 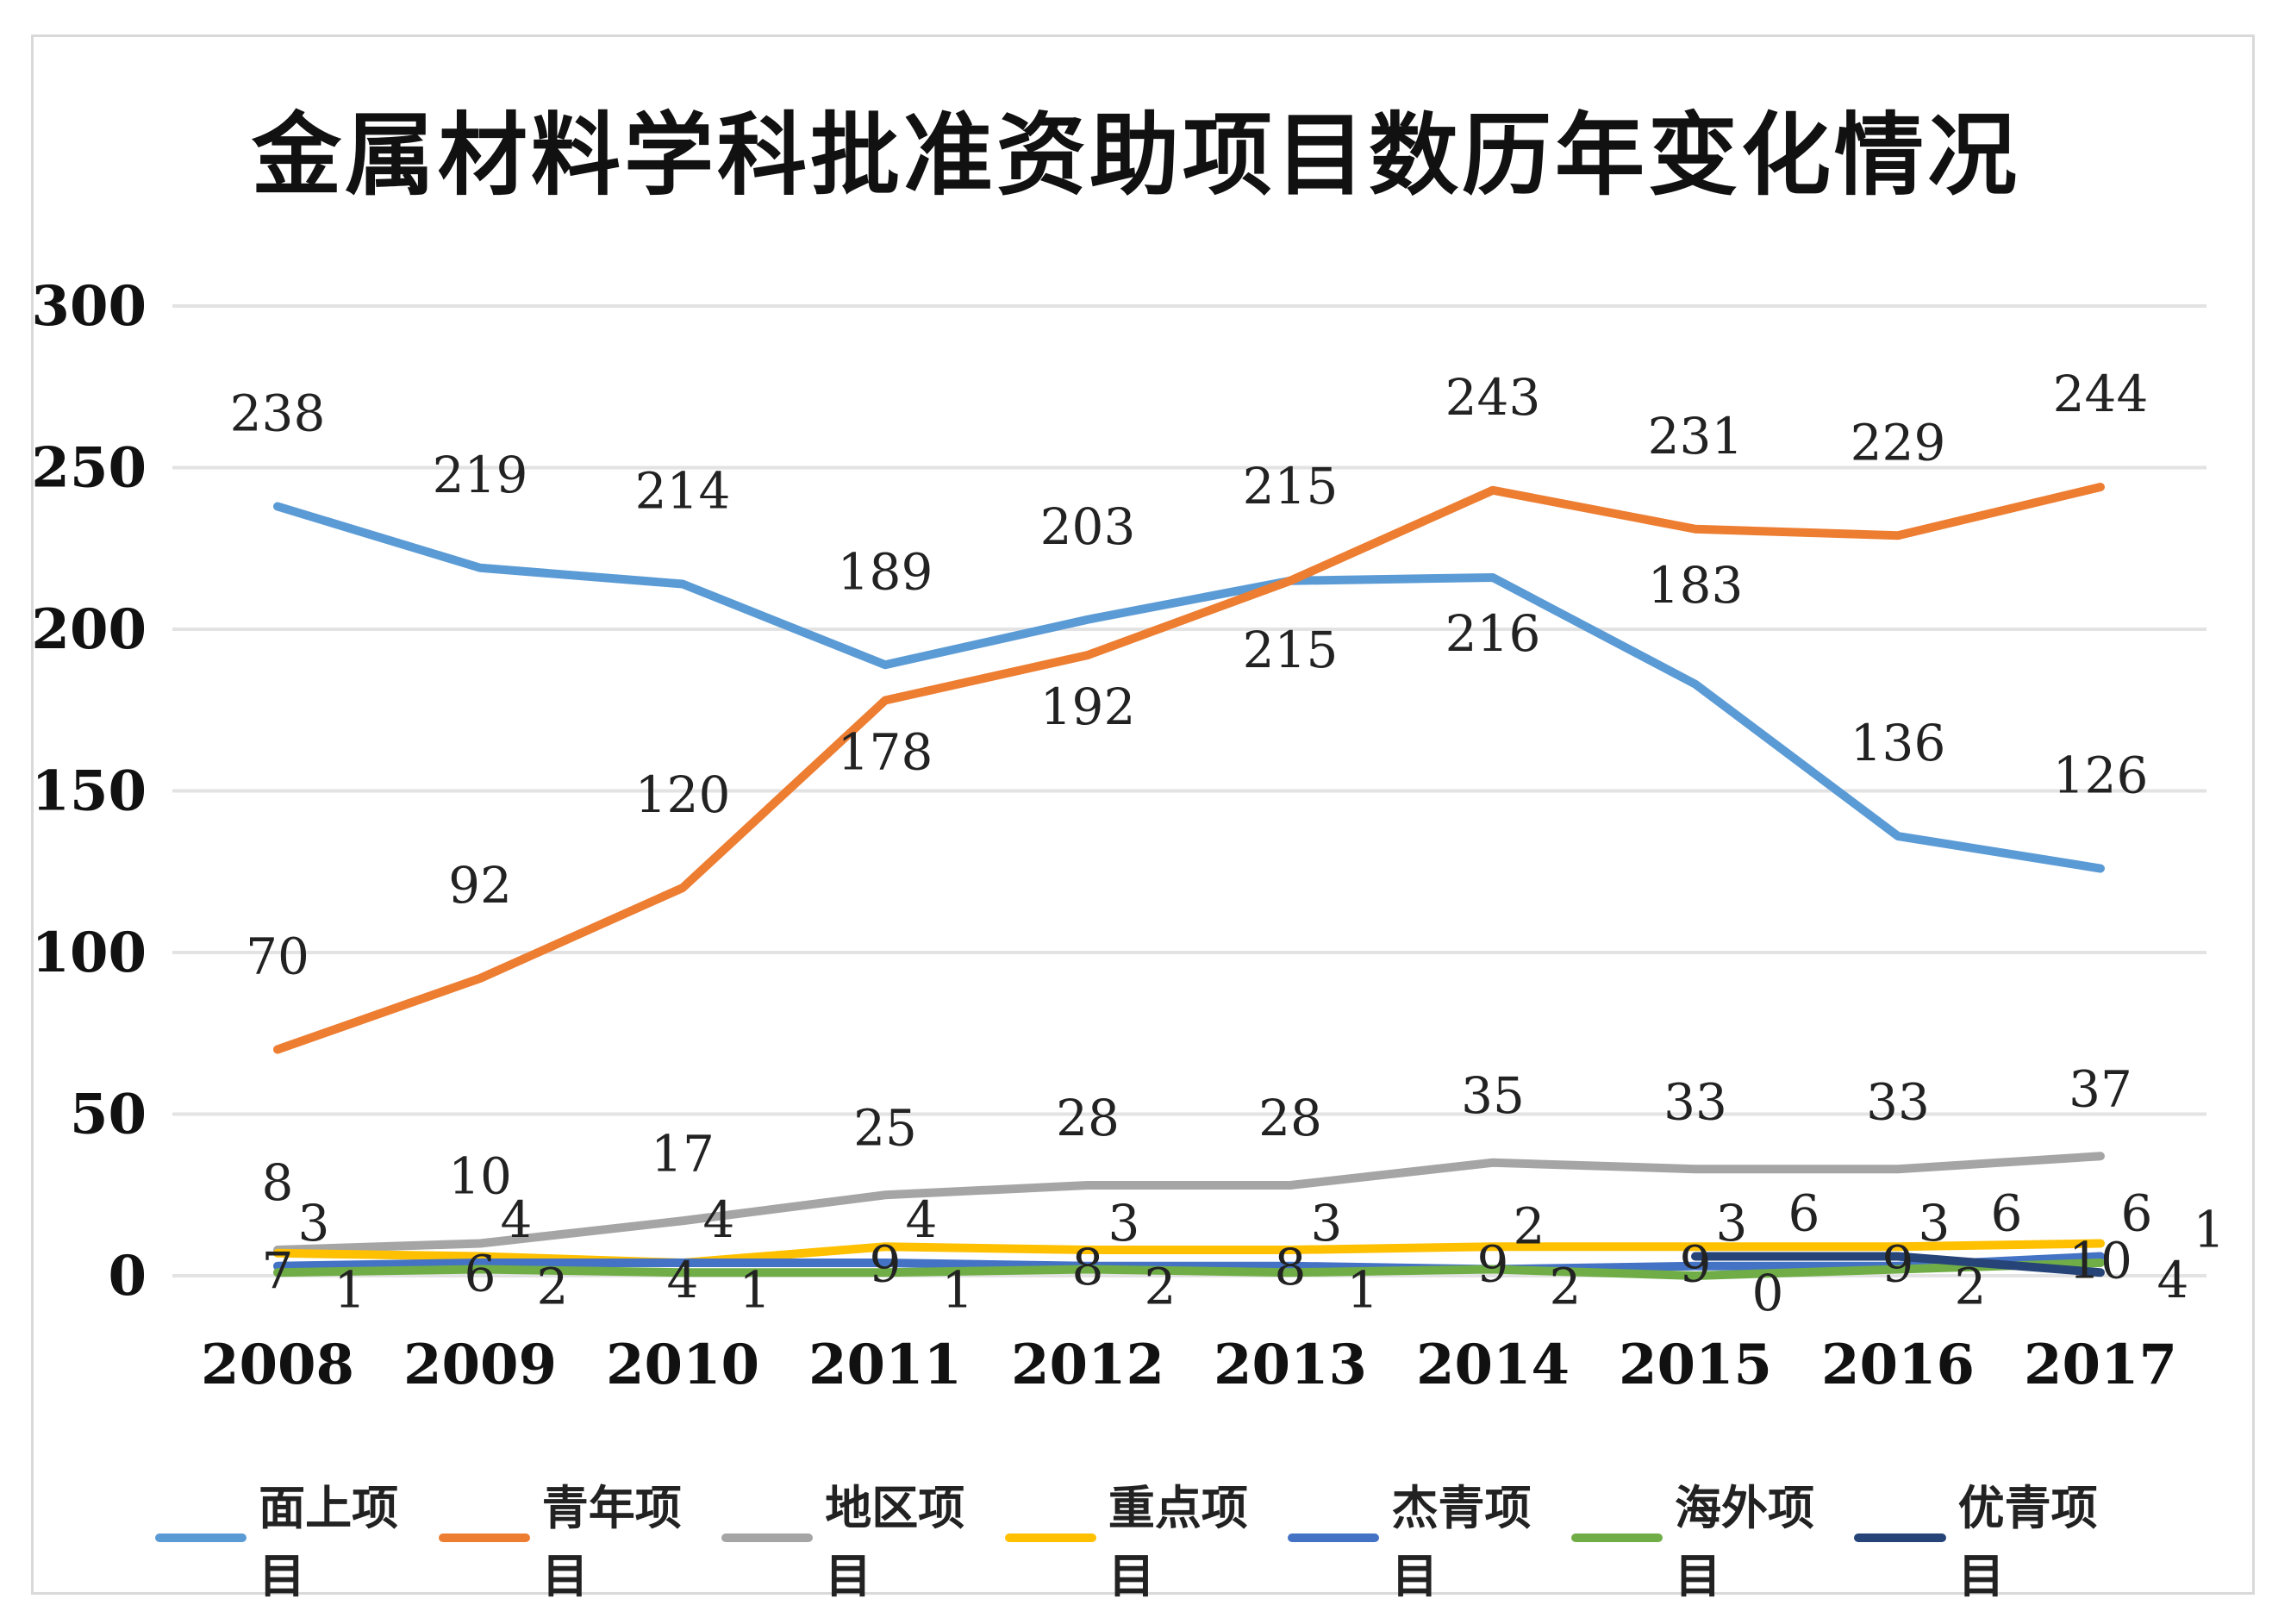 I want to click on x-tick-label: 2017, so click(x=2100, y=1365).